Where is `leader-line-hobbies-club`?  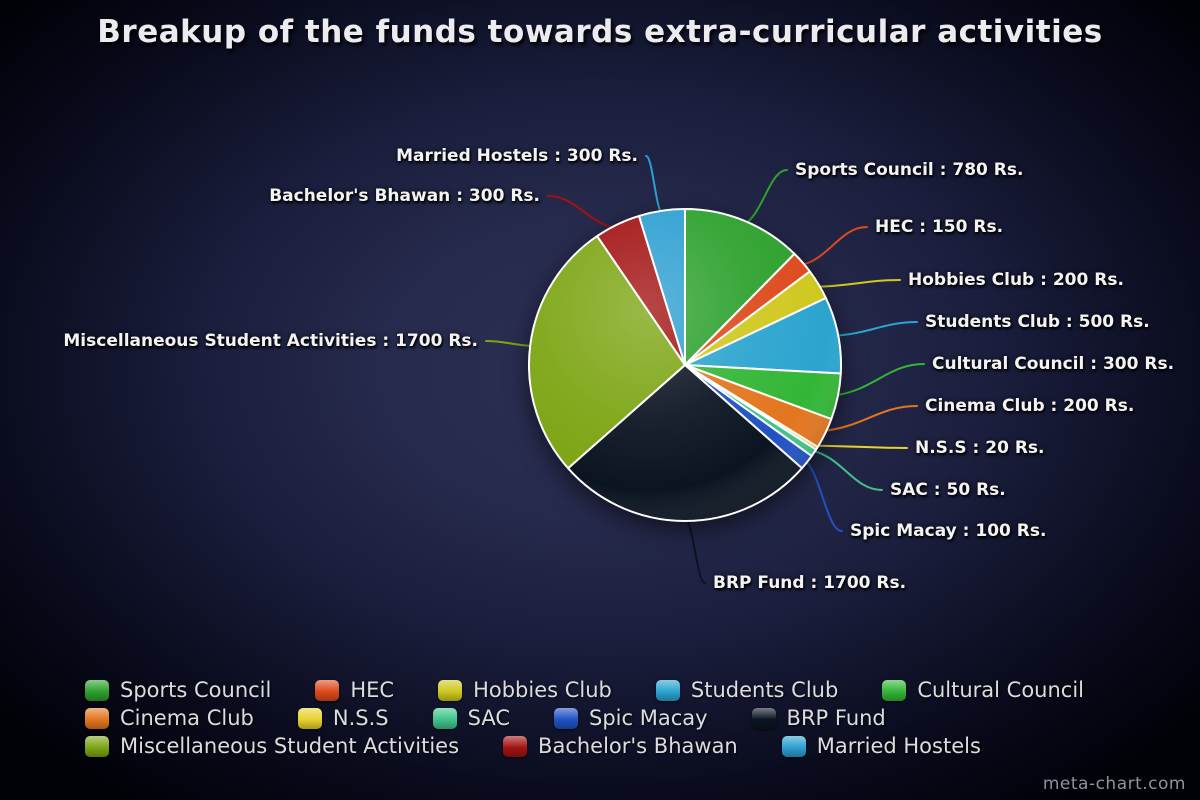
leader-line-hobbies-club is located at coordinates (857, 283).